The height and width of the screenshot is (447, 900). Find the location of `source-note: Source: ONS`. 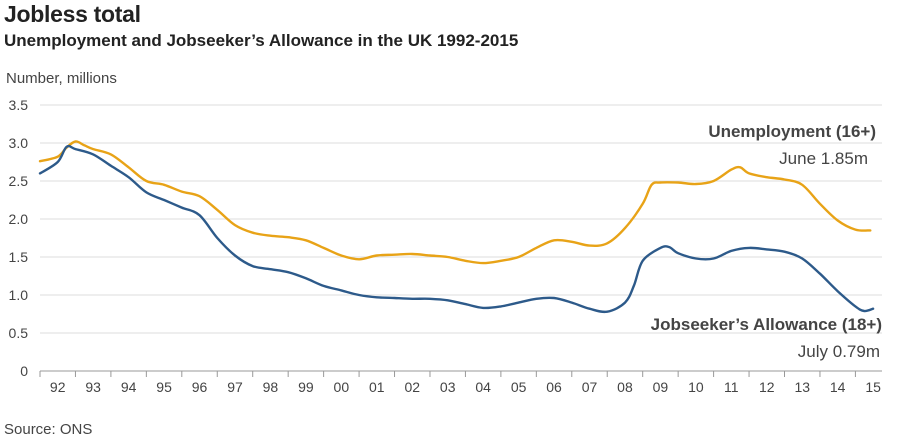

source-note: Source: ONS is located at coordinates (48, 429).